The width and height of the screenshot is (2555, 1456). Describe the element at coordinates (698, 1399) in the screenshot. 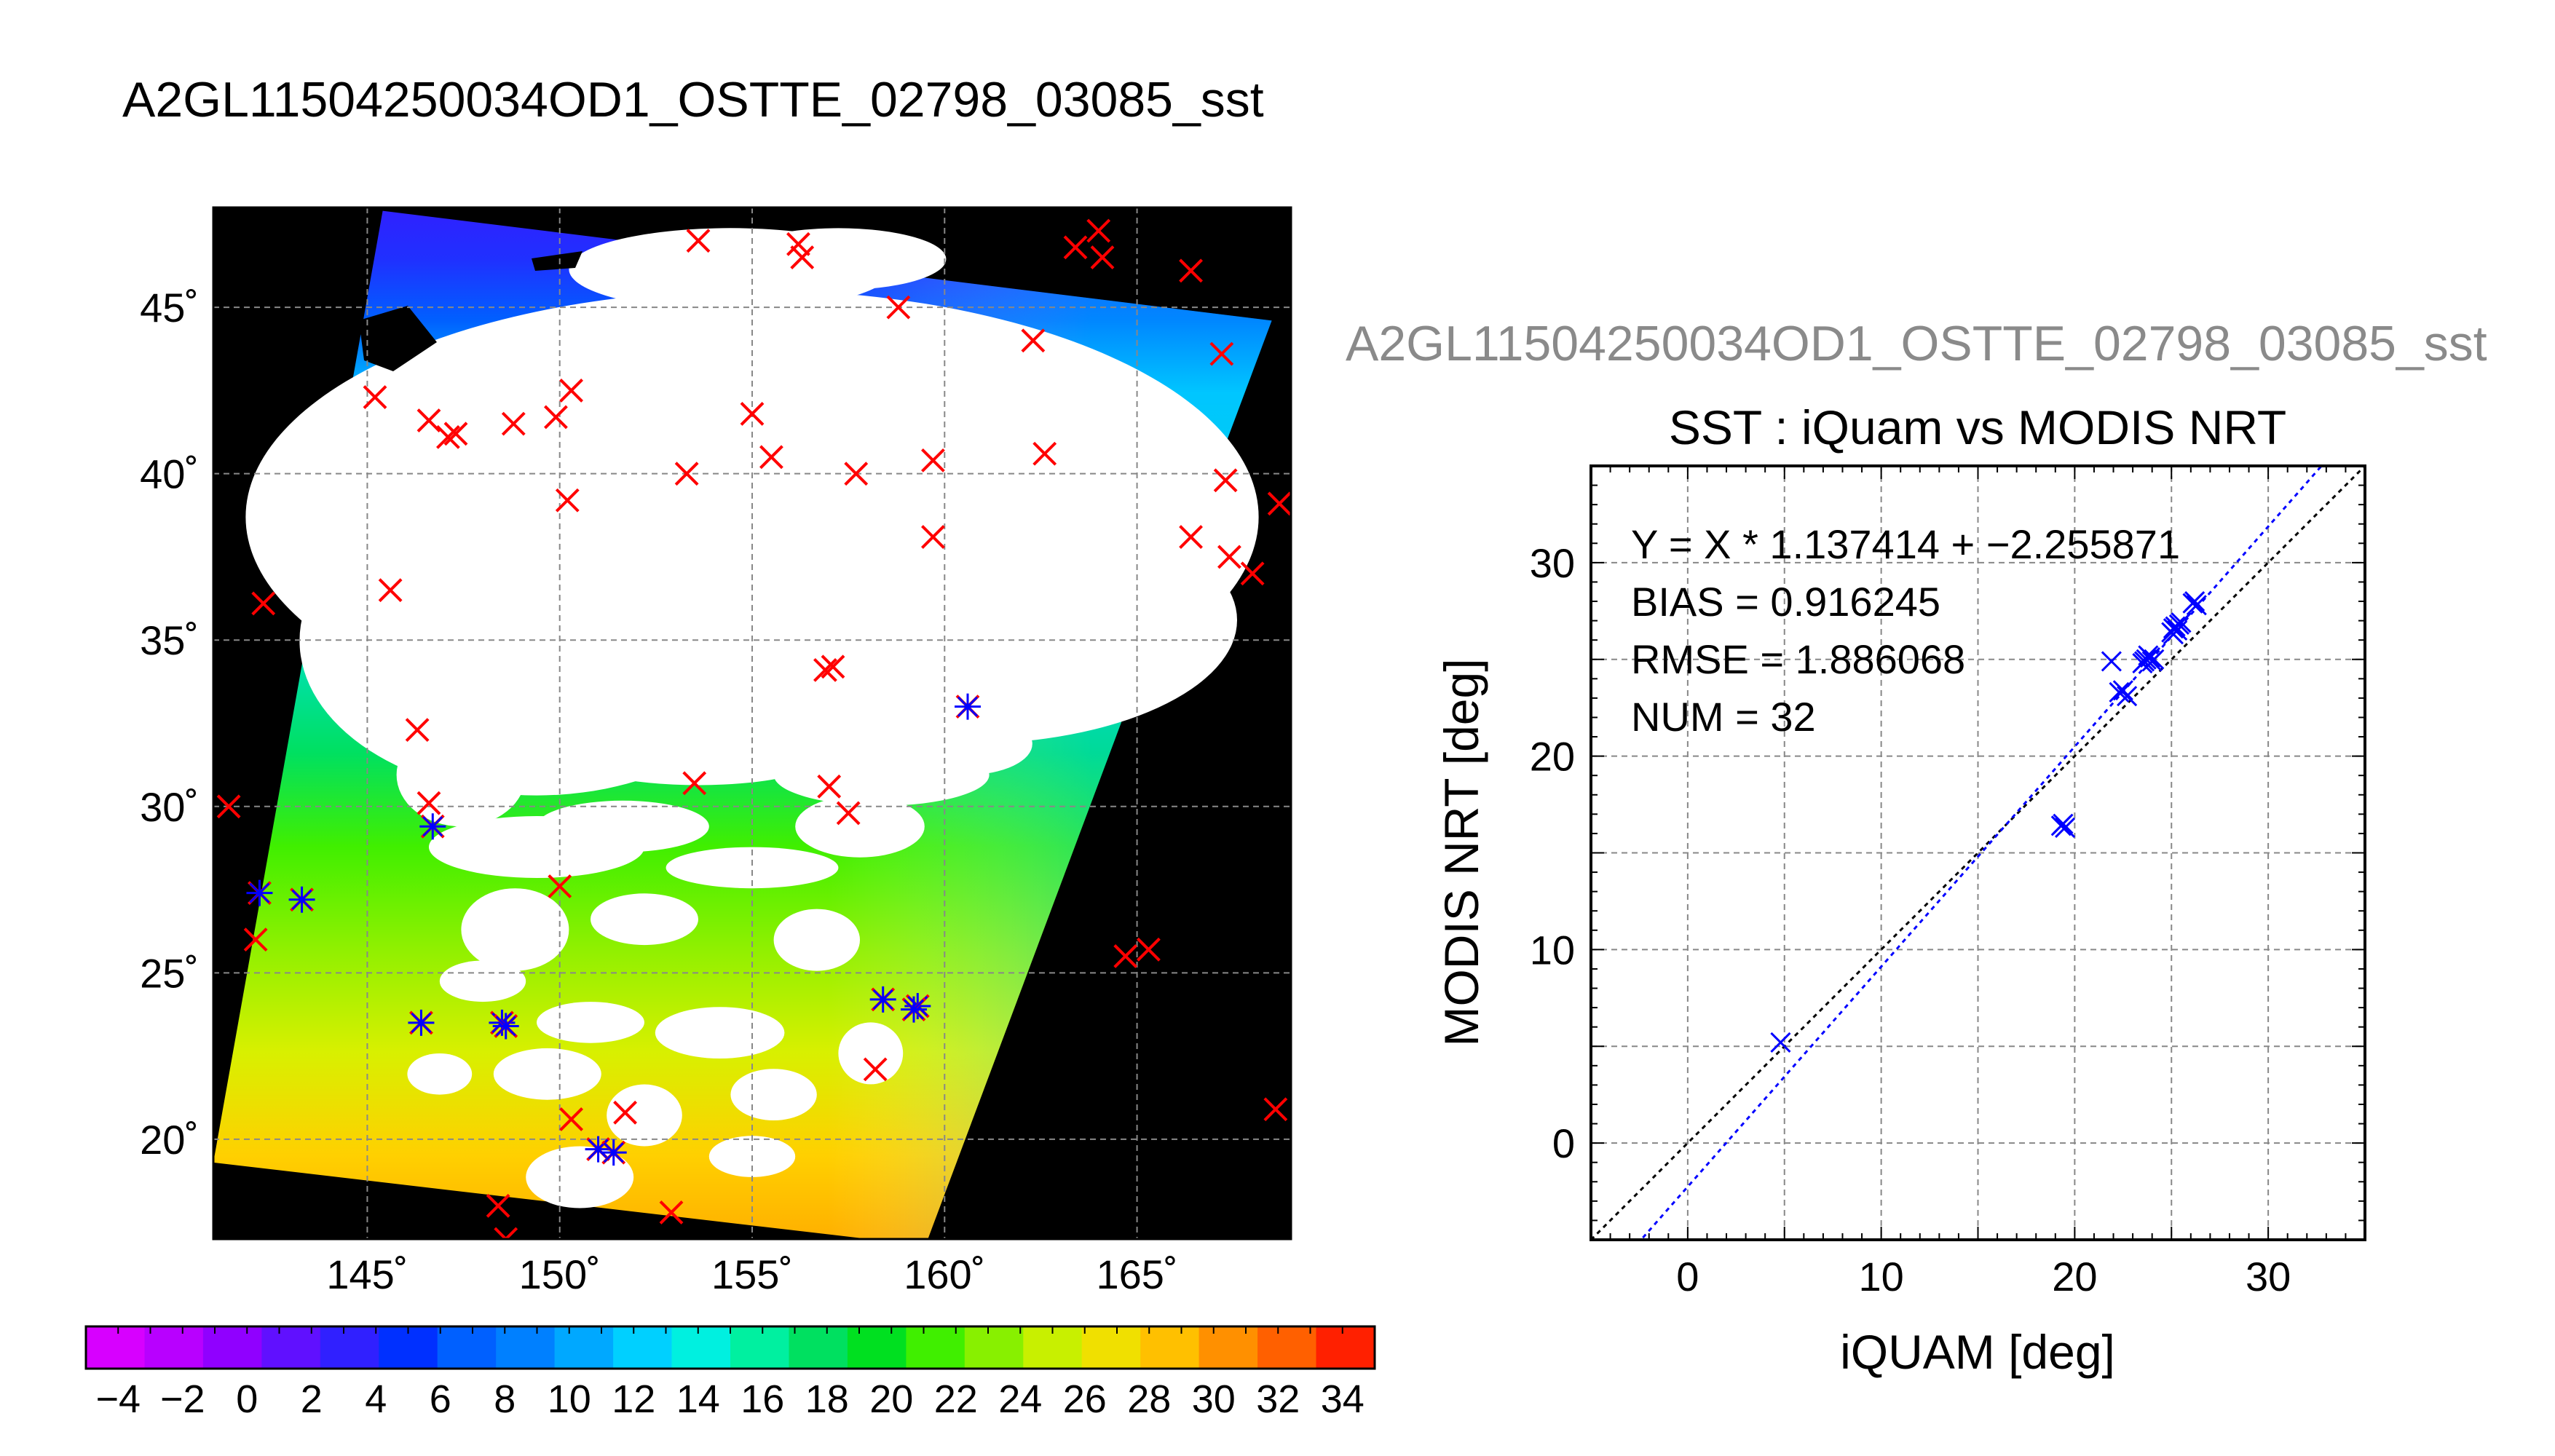

I see `colorbar-tick-label: 14` at that location.